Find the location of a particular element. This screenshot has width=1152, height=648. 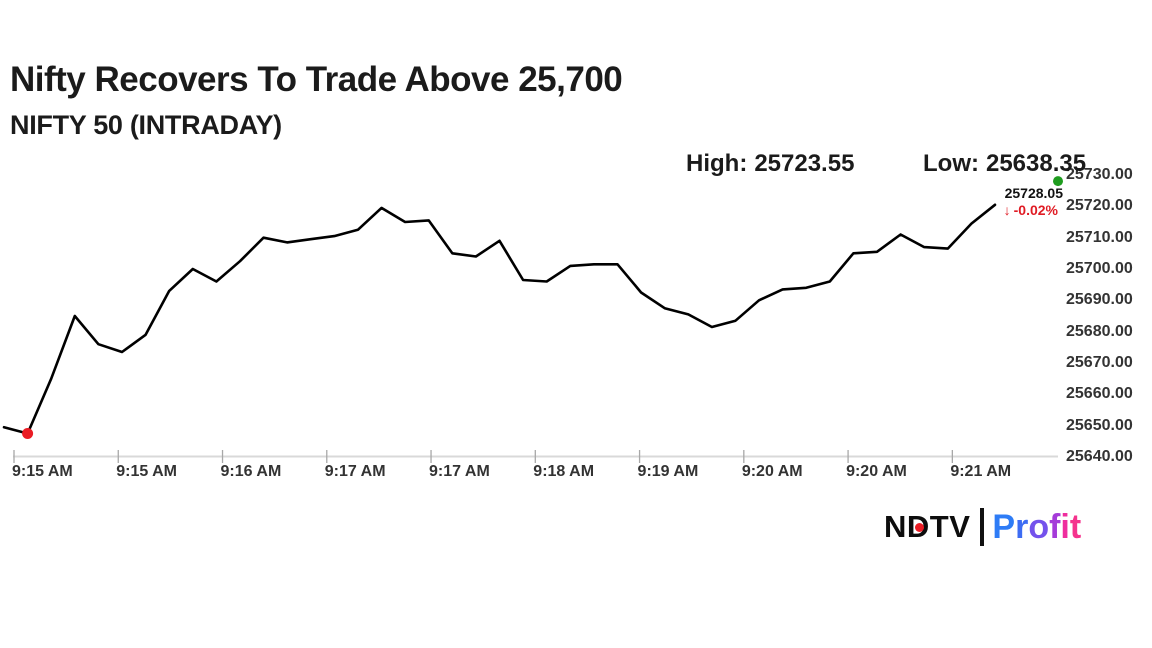

high-stat-value: 25723.55 is located at coordinates (804, 163).